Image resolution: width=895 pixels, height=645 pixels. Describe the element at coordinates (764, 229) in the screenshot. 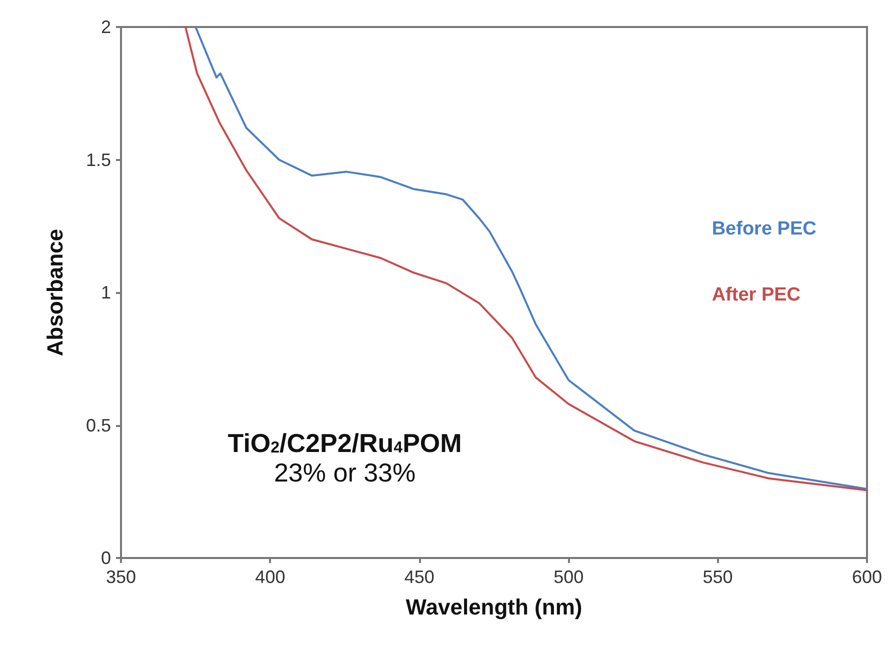

I see `text: Before PEC` at that location.